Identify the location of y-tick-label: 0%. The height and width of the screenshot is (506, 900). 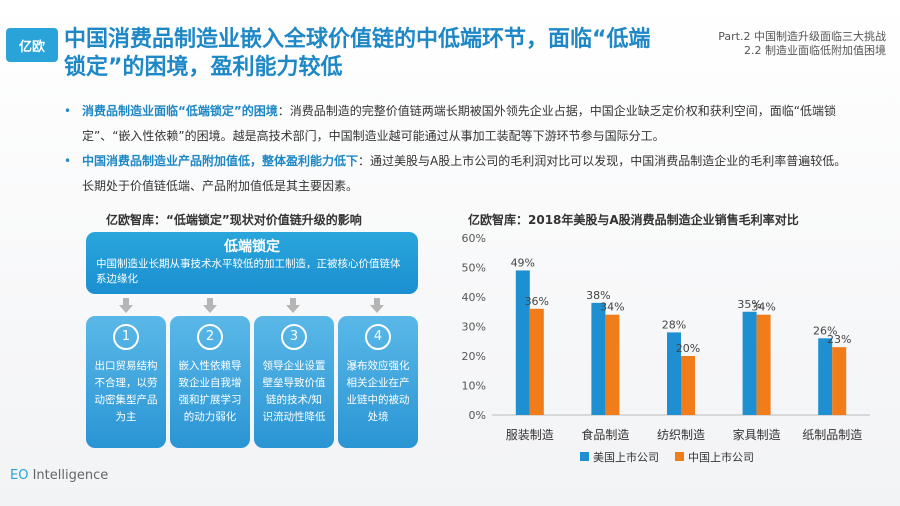
(477, 415).